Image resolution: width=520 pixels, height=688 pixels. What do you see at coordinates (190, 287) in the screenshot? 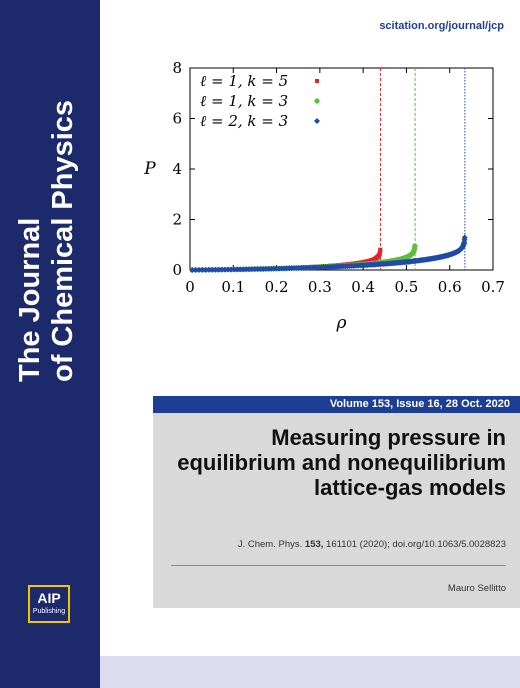
I see `x-tick-label: 0` at bounding box center [190, 287].